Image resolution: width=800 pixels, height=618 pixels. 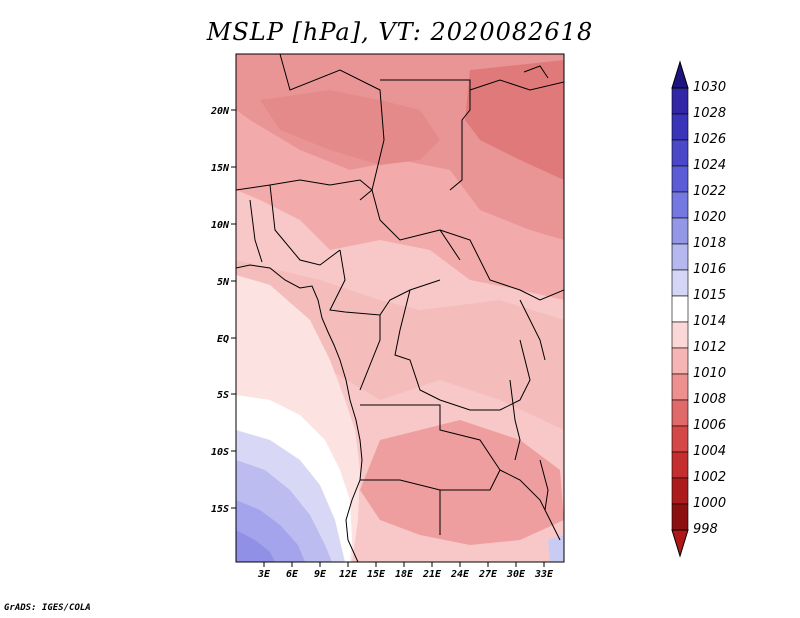 I want to click on border-car-sudan, so click(x=501, y=265).